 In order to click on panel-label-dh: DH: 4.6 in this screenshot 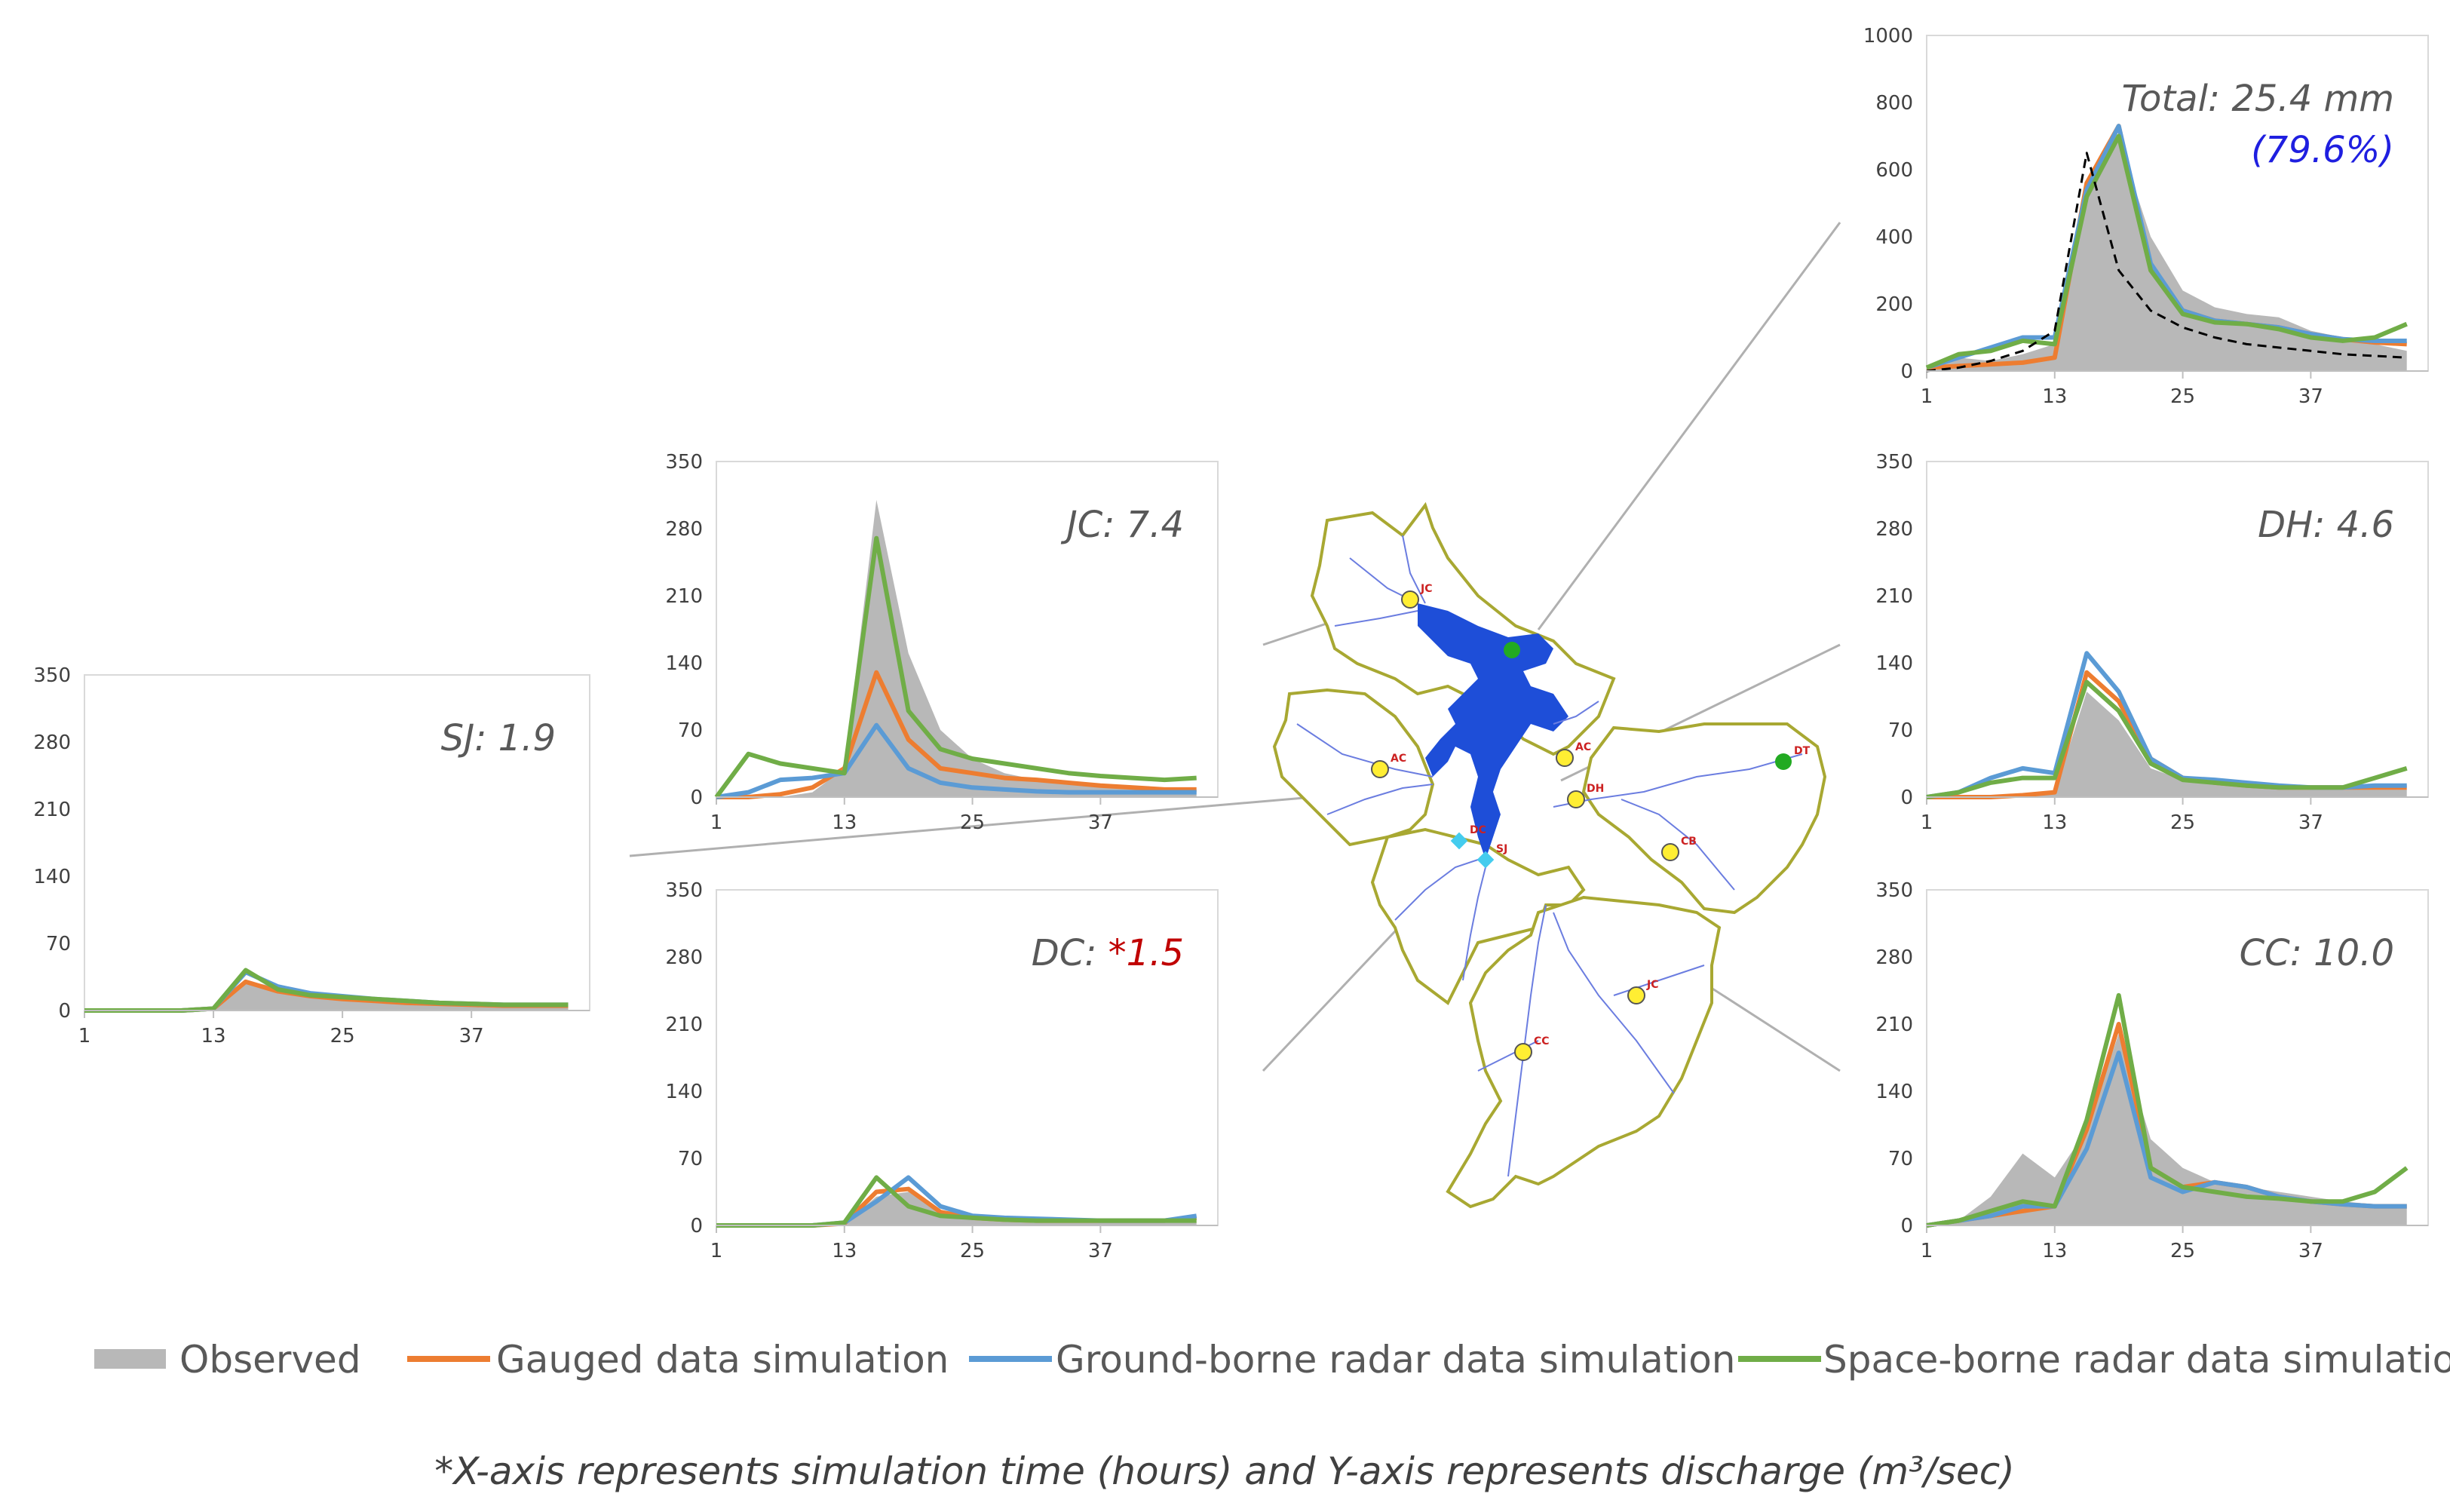, I will do `click(2326, 525)`.